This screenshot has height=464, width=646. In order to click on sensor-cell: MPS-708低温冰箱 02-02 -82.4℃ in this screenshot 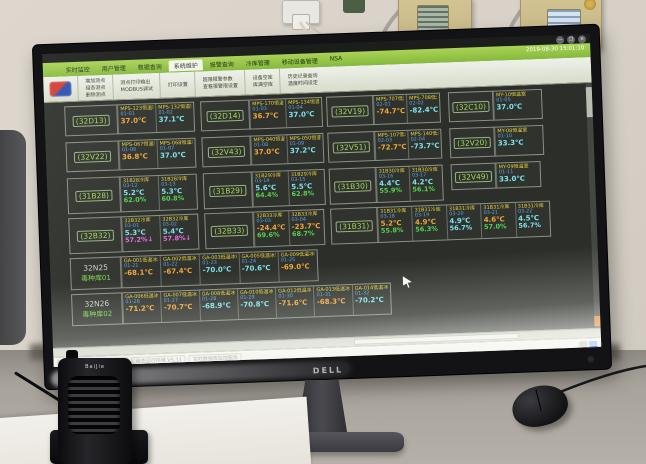, I will do `click(422, 108)`.